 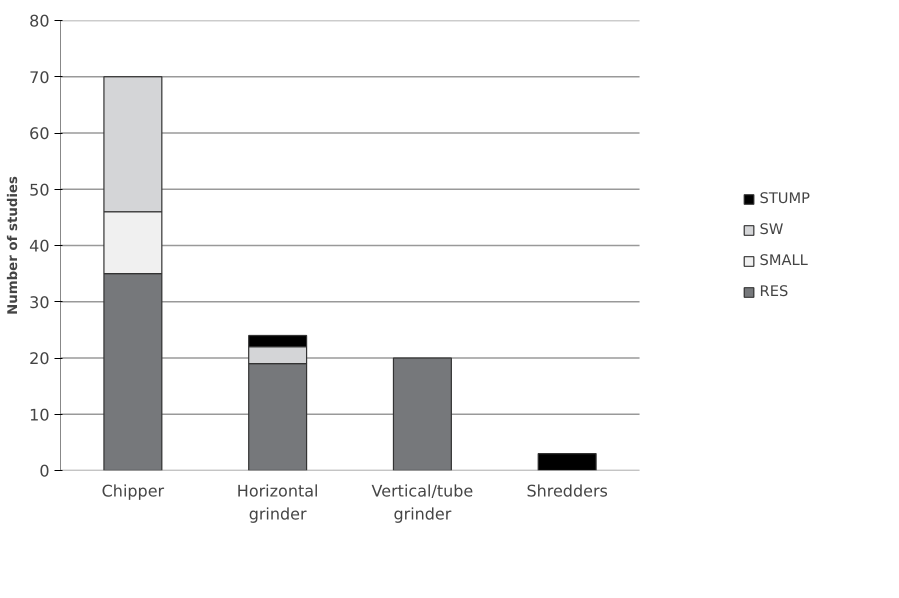 What do you see at coordinates (39, 133) in the screenshot?
I see `y-tick-label: 60` at bounding box center [39, 133].